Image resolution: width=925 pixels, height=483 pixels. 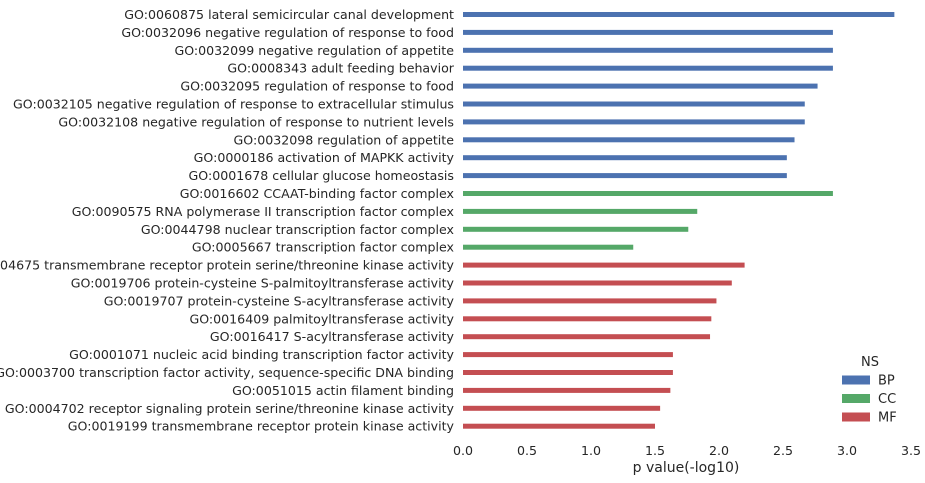 I want to click on x-axis-ticks: 0.0 0.5 1.0 1.5 2.0 2.5 3.0 3.5, so click(x=687, y=450).